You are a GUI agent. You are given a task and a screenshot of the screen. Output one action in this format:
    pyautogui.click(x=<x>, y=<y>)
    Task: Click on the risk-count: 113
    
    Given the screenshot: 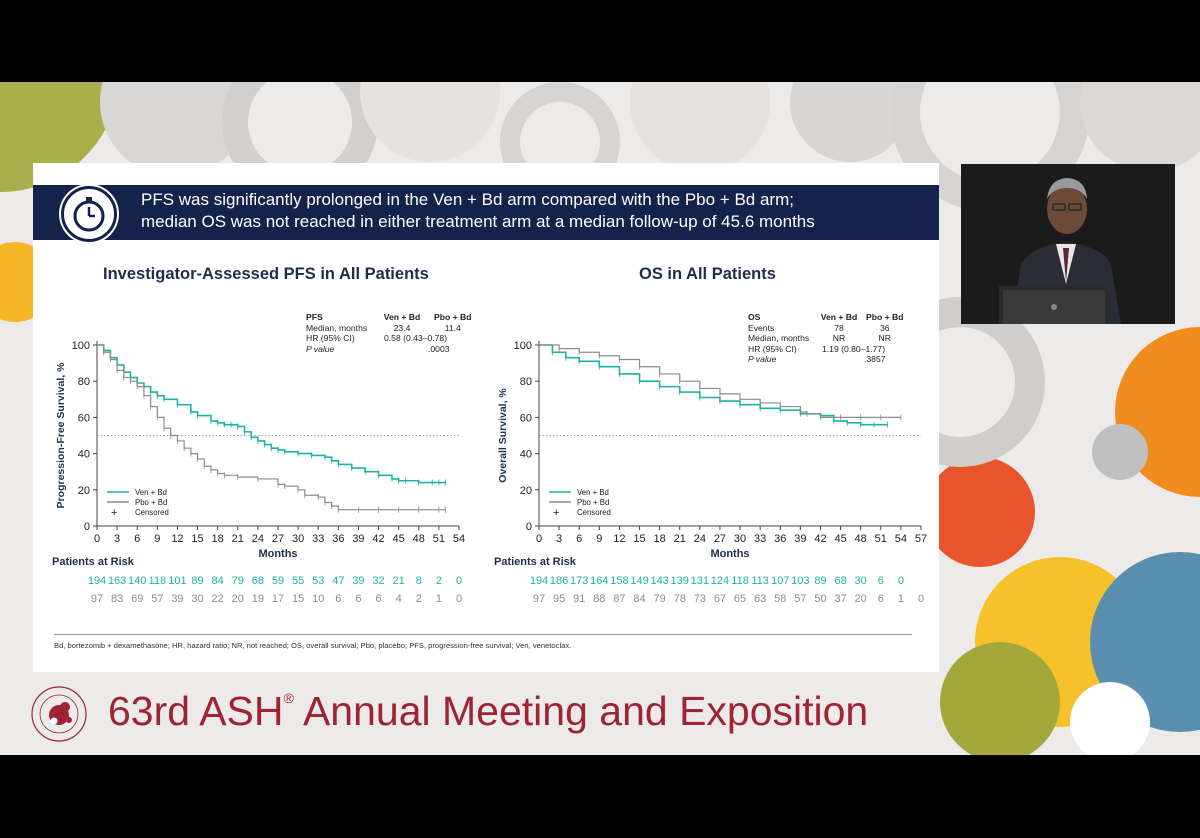 What is the action you would take?
    pyautogui.click(x=760, y=581)
    